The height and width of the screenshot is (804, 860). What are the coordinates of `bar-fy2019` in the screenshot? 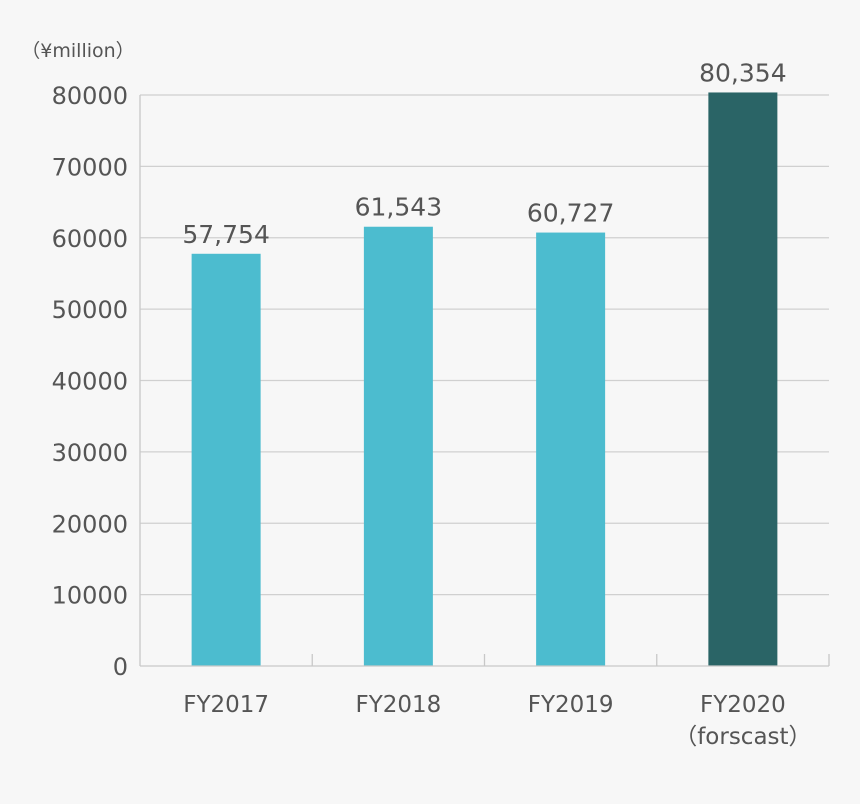 It's located at (571, 449).